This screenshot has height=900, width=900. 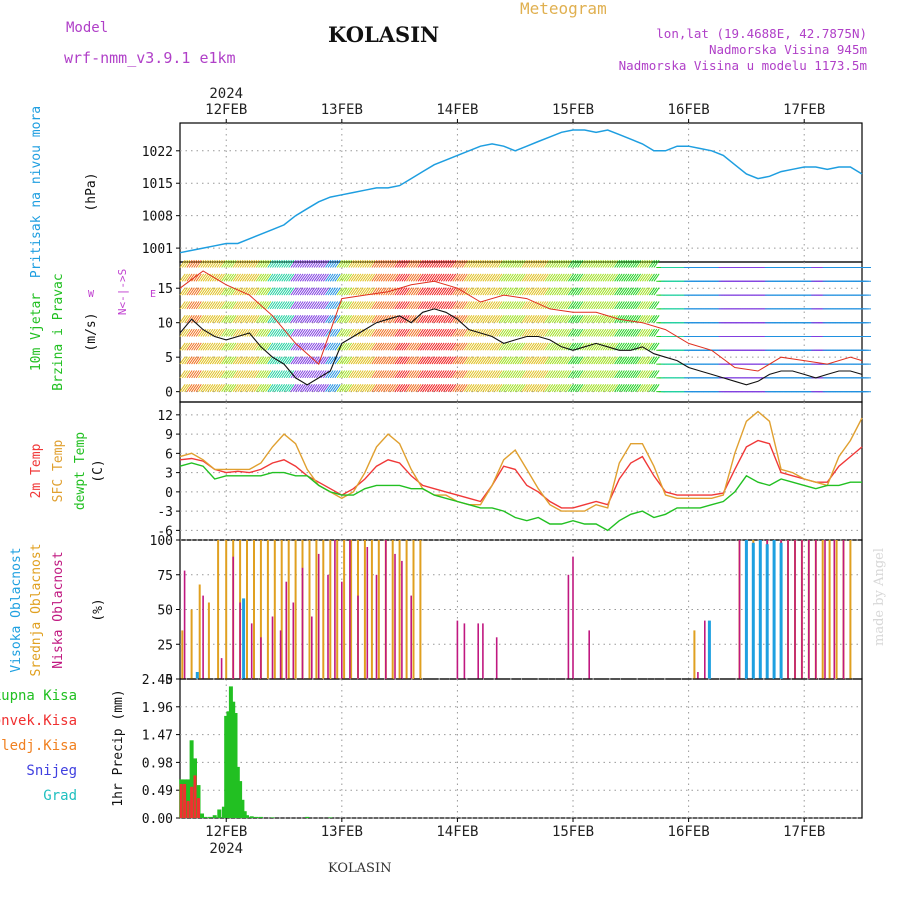 What do you see at coordinates (457, 110) in the screenshot?
I see `top-axis-tick-label: 14FEB` at bounding box center [457, 110].